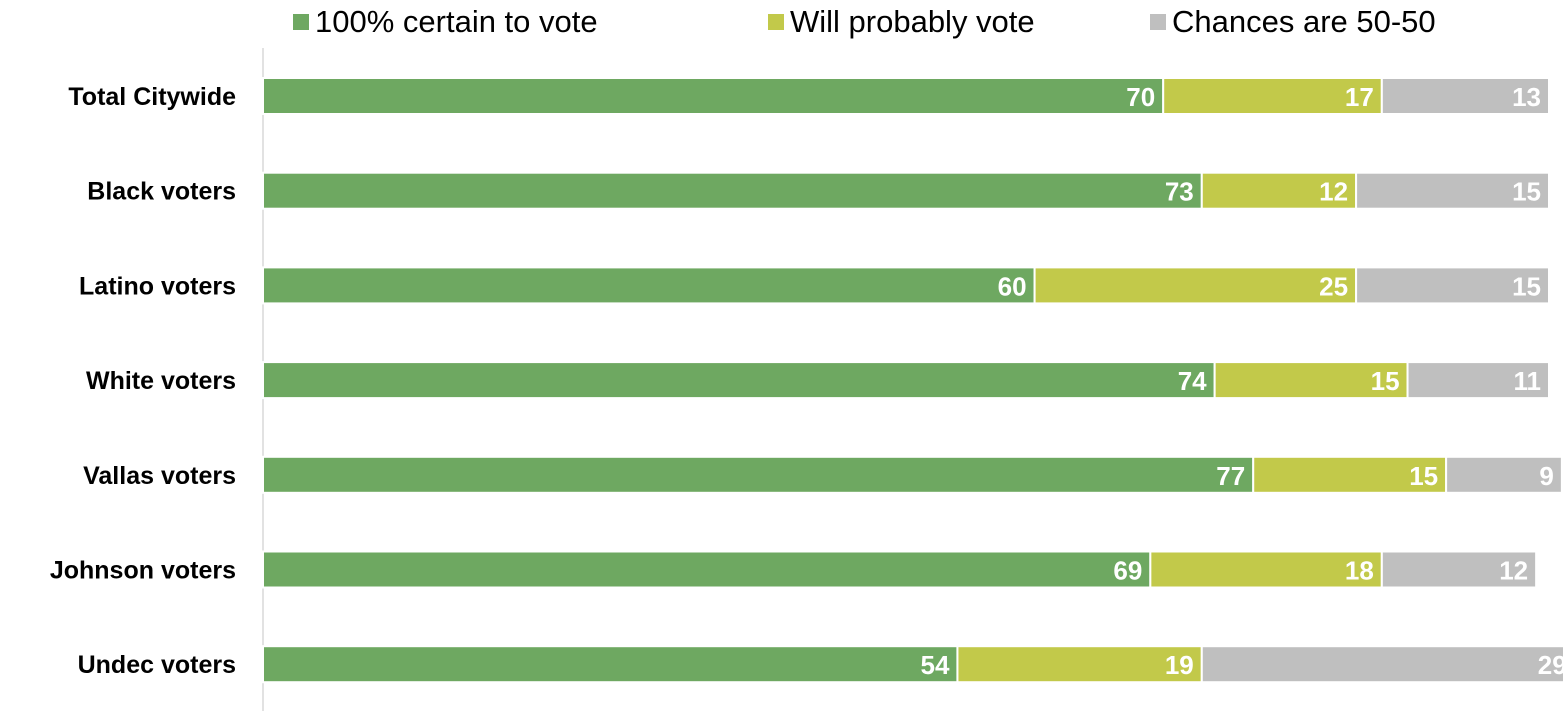 This screenshot has height=711, width=1563. What do you see at coordinates (1192, 381) in the screenshot?
I see `data-label-white-voters-100-certain-to-vote: 74` at bounding box center [1192, 381].